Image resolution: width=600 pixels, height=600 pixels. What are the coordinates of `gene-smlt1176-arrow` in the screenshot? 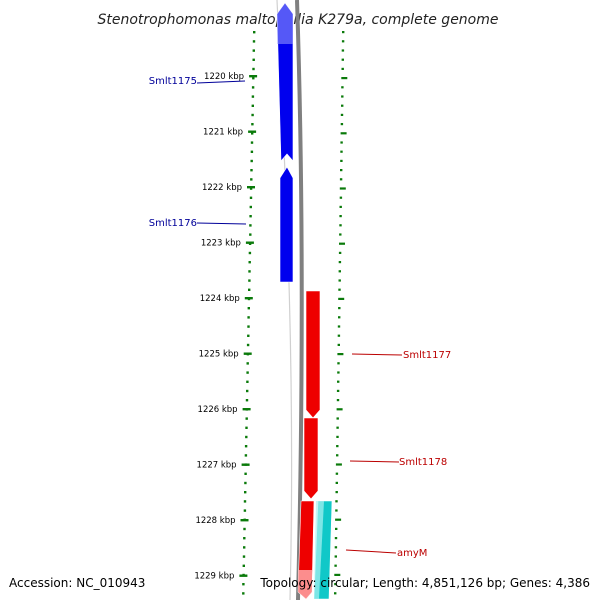 It's located at (286, 224).